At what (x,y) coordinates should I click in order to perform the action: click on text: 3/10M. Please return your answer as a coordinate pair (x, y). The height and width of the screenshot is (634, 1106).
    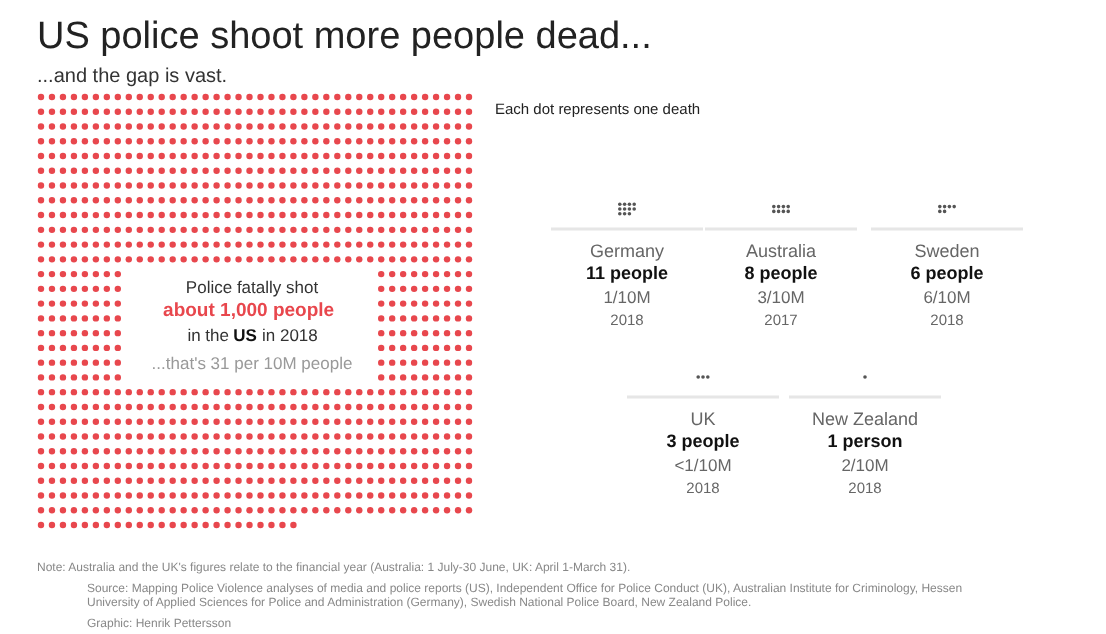
    Looking at the image, I should click on (781, 297).